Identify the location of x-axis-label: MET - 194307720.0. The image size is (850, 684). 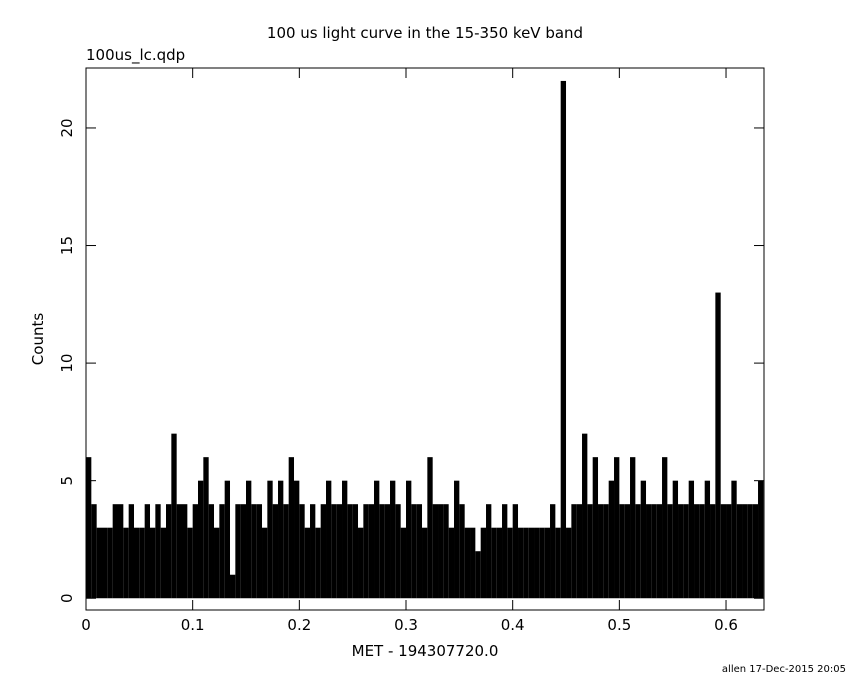
(425, 651).